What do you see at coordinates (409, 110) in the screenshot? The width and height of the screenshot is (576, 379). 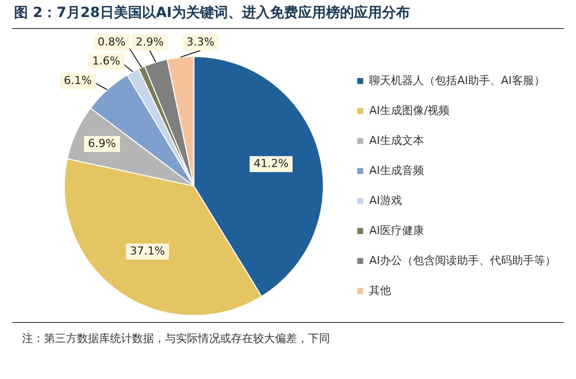 I see `legend-label: AI生成图像/视频` at bounding box center [409, 110].